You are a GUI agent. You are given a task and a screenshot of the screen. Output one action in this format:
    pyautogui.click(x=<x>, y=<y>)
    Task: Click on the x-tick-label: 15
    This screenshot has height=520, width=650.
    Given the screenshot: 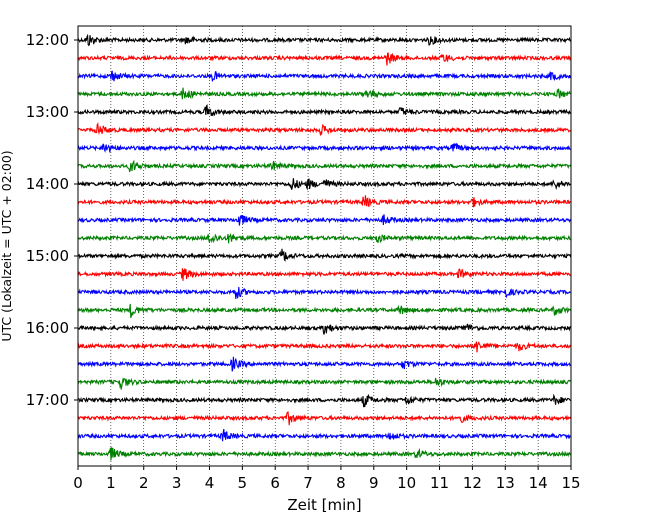 What is the action you would take?
    pyautogui.click(x=570, y=483)
    